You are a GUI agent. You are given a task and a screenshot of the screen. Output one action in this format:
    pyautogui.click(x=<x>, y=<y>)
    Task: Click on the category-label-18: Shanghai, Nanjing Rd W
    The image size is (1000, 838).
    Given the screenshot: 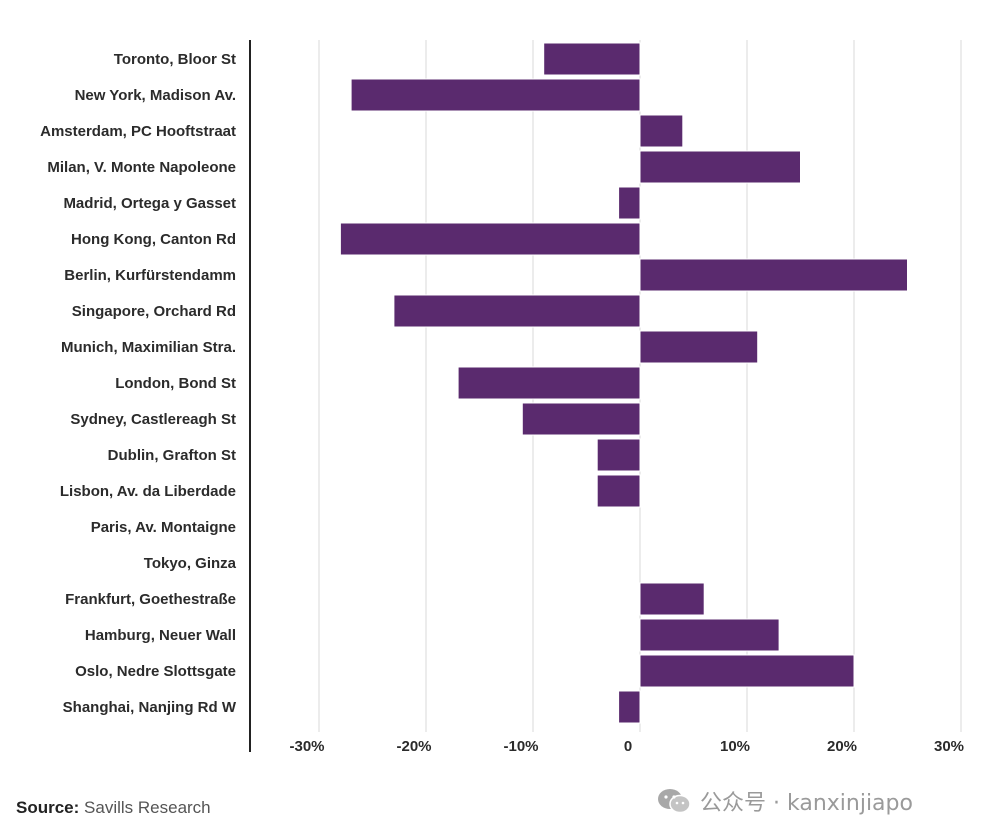 What is the action you would take?
    pyautogui.click(x=150, y=707)
    